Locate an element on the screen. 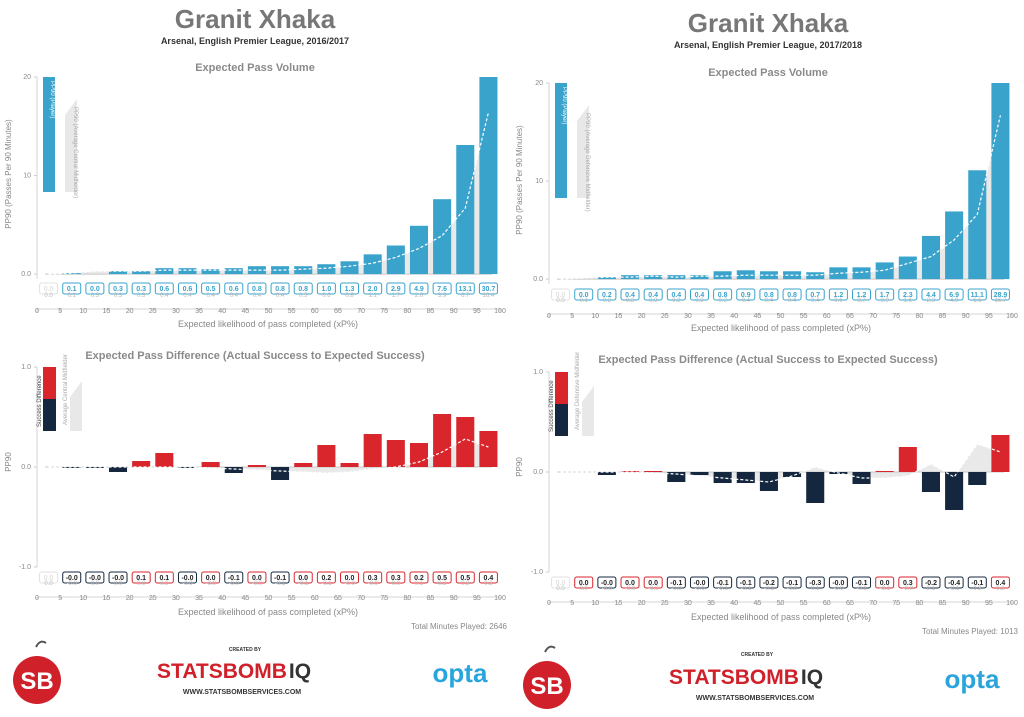 This screenshot has height=717, width=1024. legend-label-average: PP90 (Average Defensive Midfielder) is located at coordinates (587, 162).